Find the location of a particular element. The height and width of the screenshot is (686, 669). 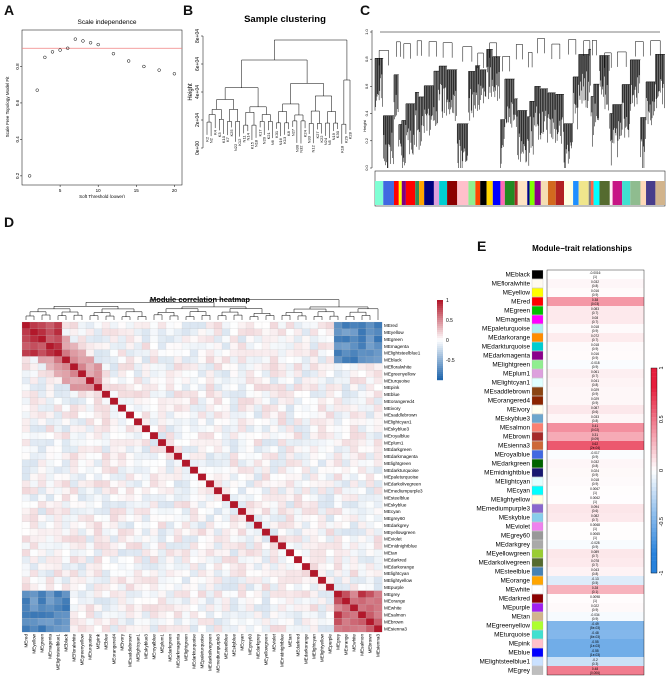

x-tick-label: 15 is located at coordinates (137, 190).